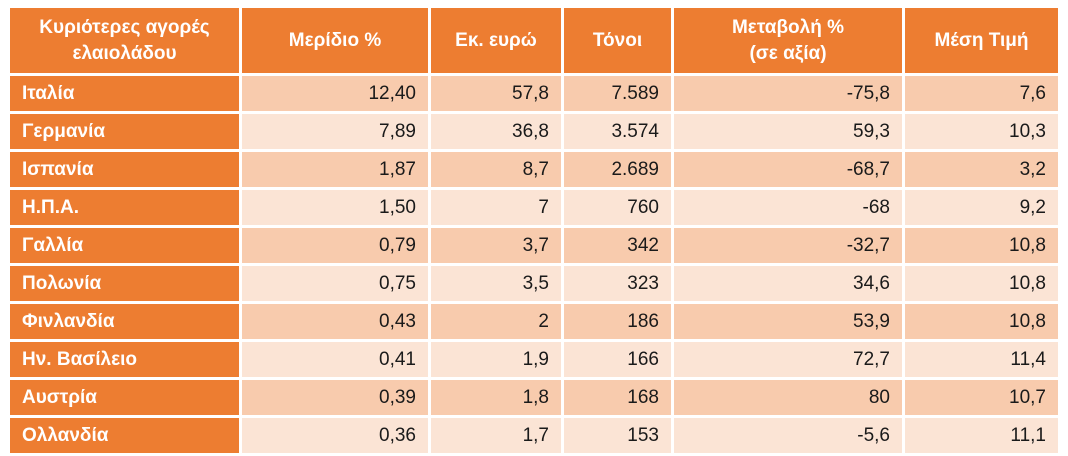  Describe the element at coordinates (619, 399) in the screenshot. I see `tonnes-cell: 168` at that location.